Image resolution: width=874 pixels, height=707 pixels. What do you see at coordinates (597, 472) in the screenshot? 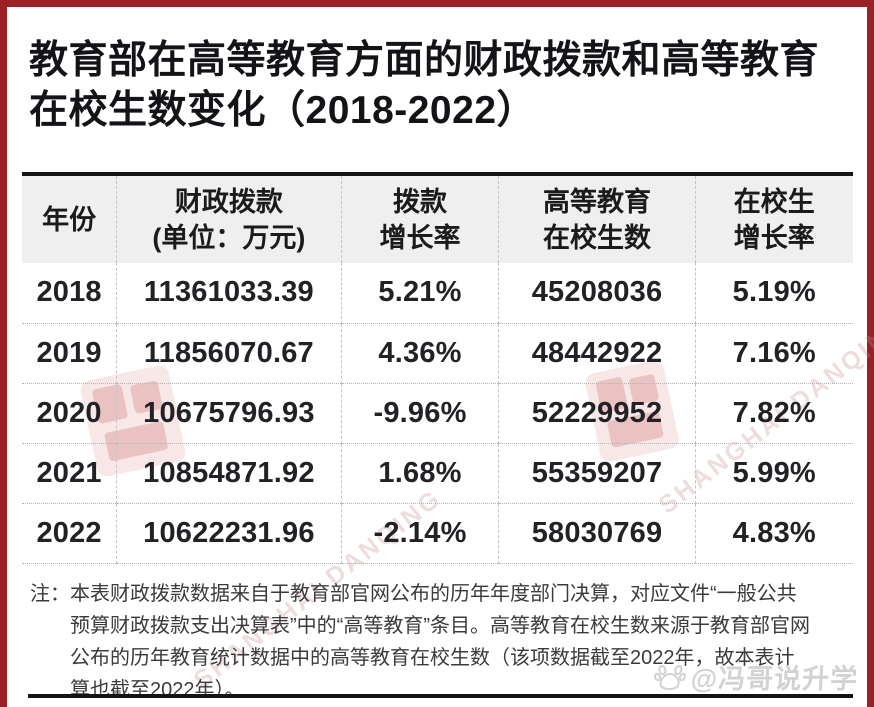
I see `cell-students: 55359207` at bounding box center [597, 472].